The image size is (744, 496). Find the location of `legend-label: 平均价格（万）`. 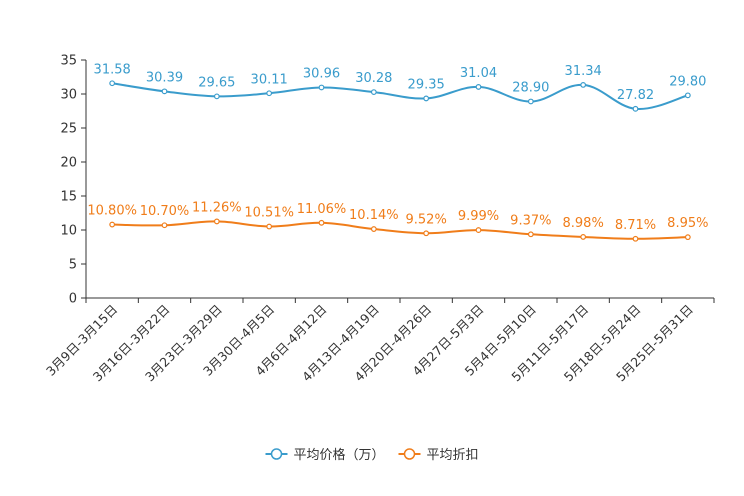

legend-label: 平均价格（万） is located at coordinates (339, 455).